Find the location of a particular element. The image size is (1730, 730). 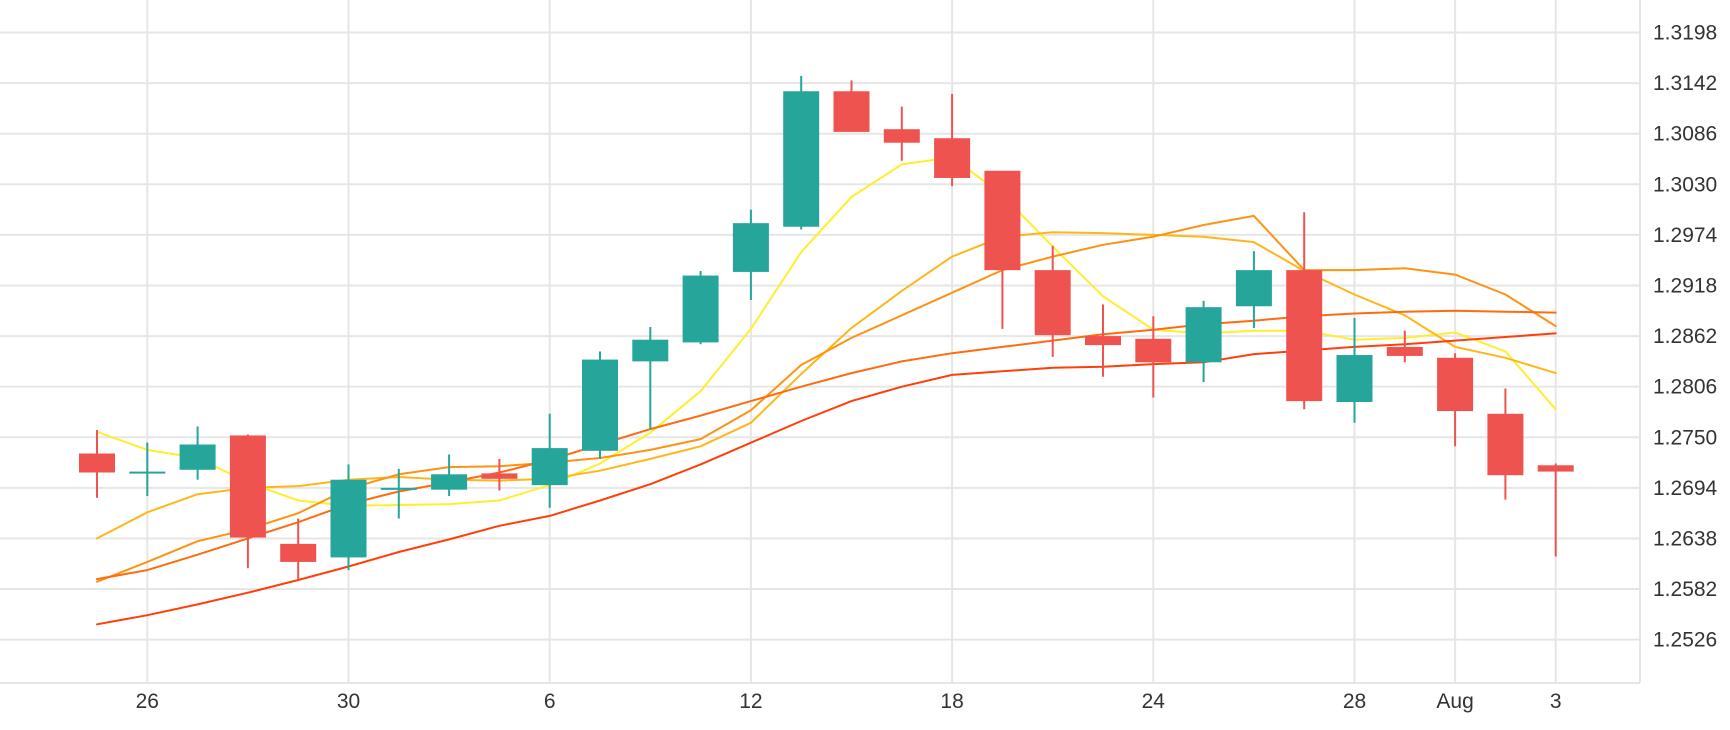

y-tick-label: 1.2582 is located at coordinates (1685, 589).